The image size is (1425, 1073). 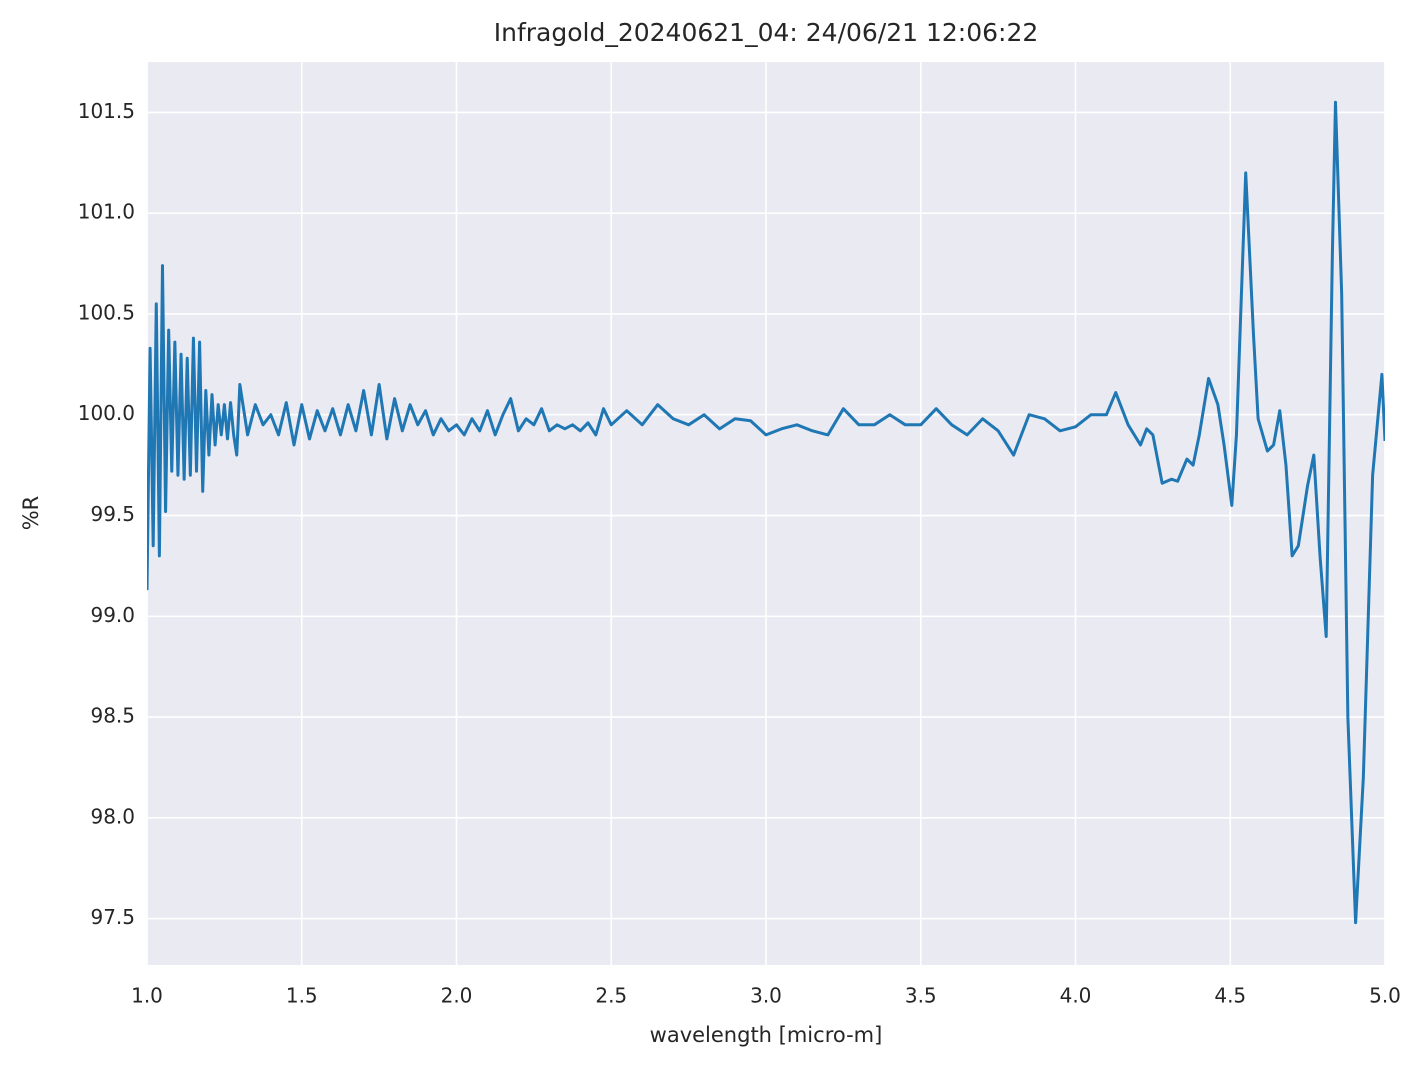 I want to click on x-tick-label: 3.5, so click(x=921, y=996).